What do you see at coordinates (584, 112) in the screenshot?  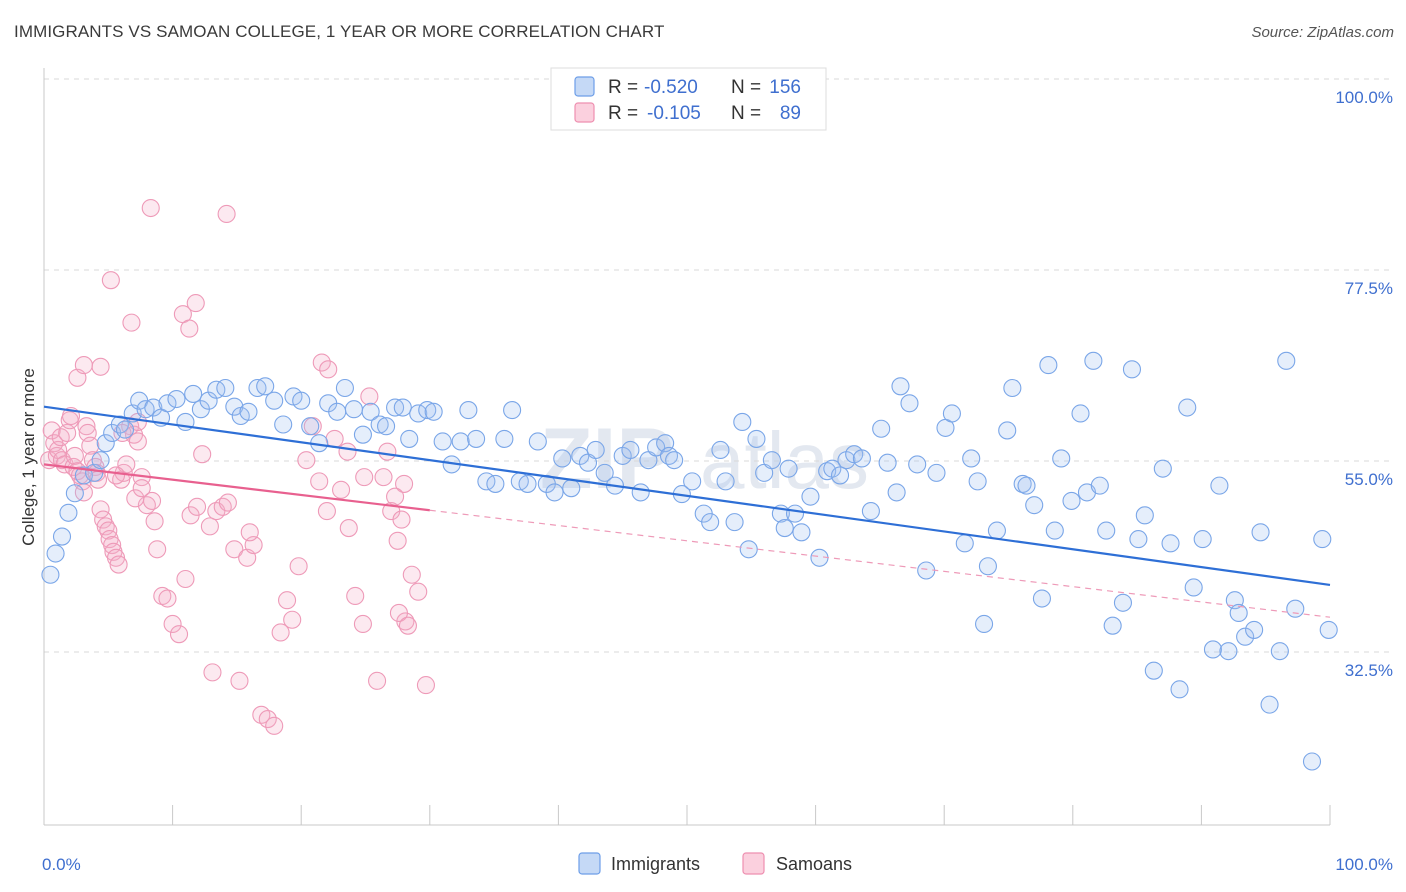 I see `legend-swatch-samoans` at bounding box center [584, 112].